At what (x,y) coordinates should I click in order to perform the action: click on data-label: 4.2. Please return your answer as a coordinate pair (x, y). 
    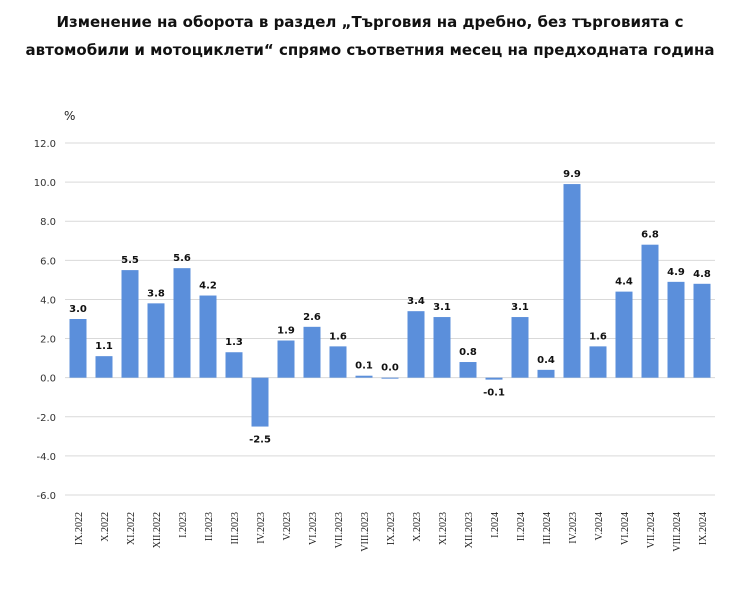
    Looking at the image, I should click on (208, 286).